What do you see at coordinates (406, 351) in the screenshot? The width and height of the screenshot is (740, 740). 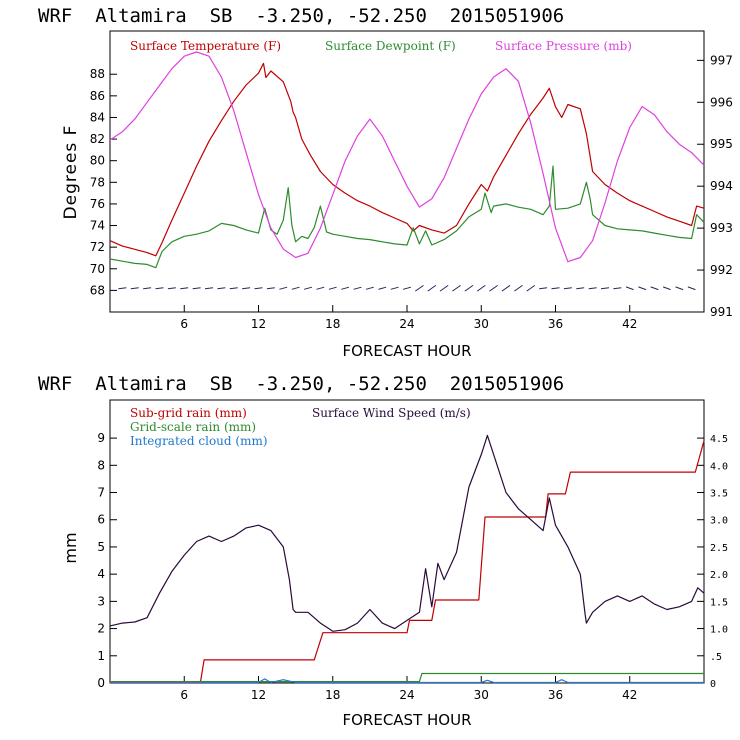 I see `top-x-axis-label: FORECAST HOUR` at bounding box center [406, 351].